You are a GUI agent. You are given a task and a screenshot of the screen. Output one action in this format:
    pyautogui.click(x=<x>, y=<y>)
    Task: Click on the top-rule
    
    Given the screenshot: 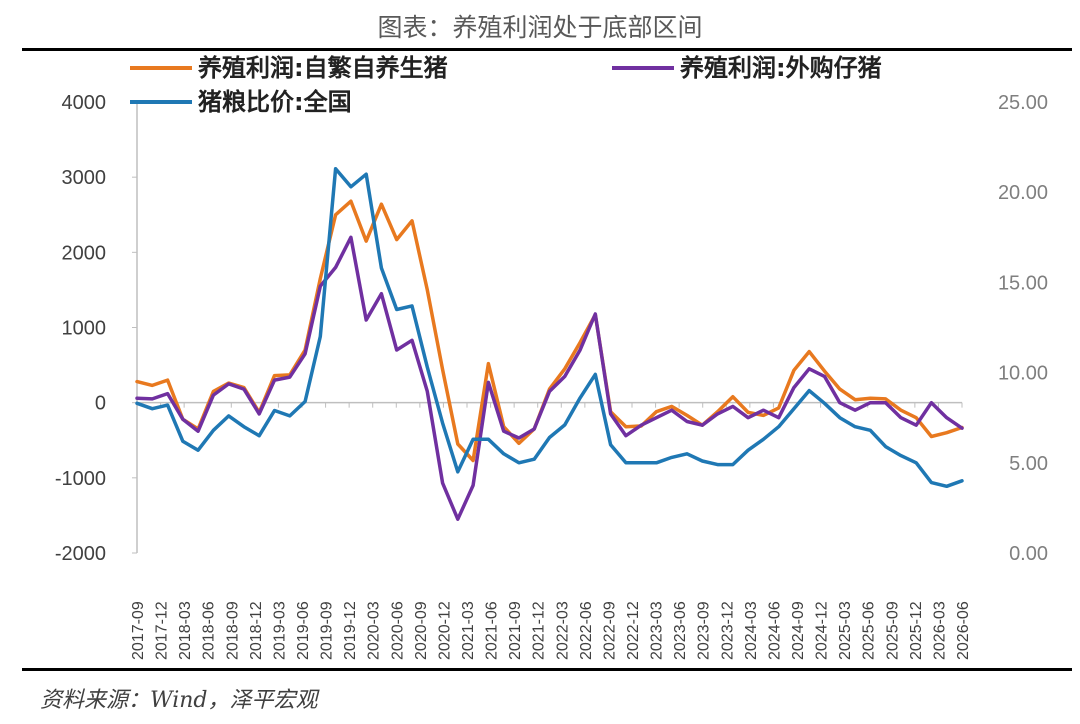 What is the action you would take?
    pyautogui.click(x=547, y=49)
    